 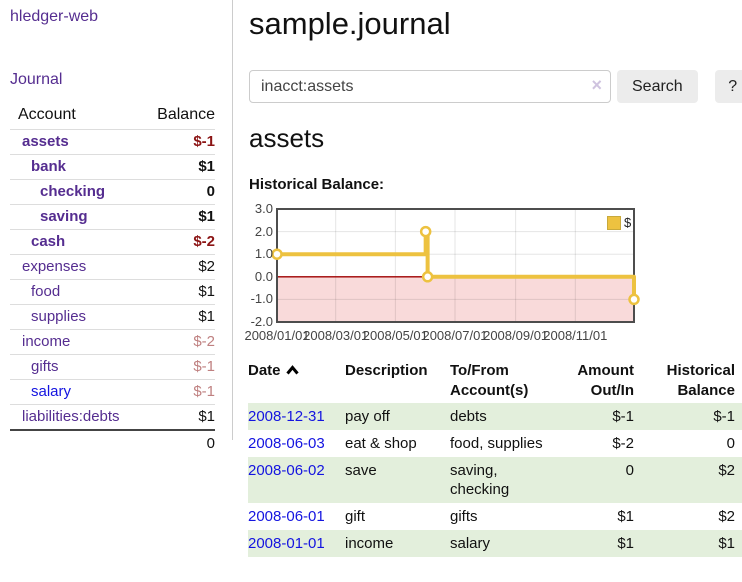 I want to click on account-row: supplies $1, so click(x=112, y=317).